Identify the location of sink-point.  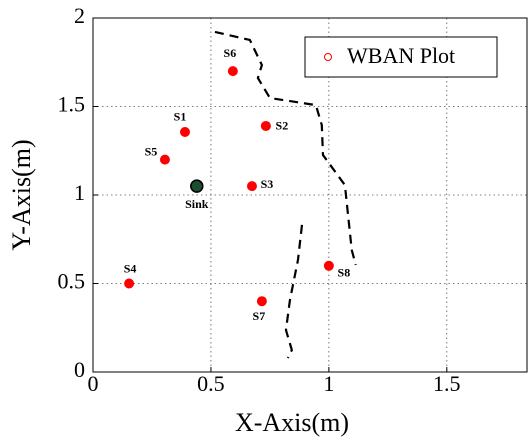
(197, 186).